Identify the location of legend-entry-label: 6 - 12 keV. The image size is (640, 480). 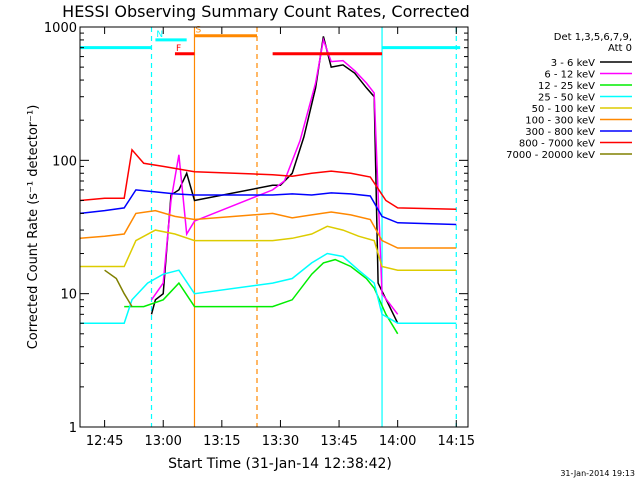
(569, 75).